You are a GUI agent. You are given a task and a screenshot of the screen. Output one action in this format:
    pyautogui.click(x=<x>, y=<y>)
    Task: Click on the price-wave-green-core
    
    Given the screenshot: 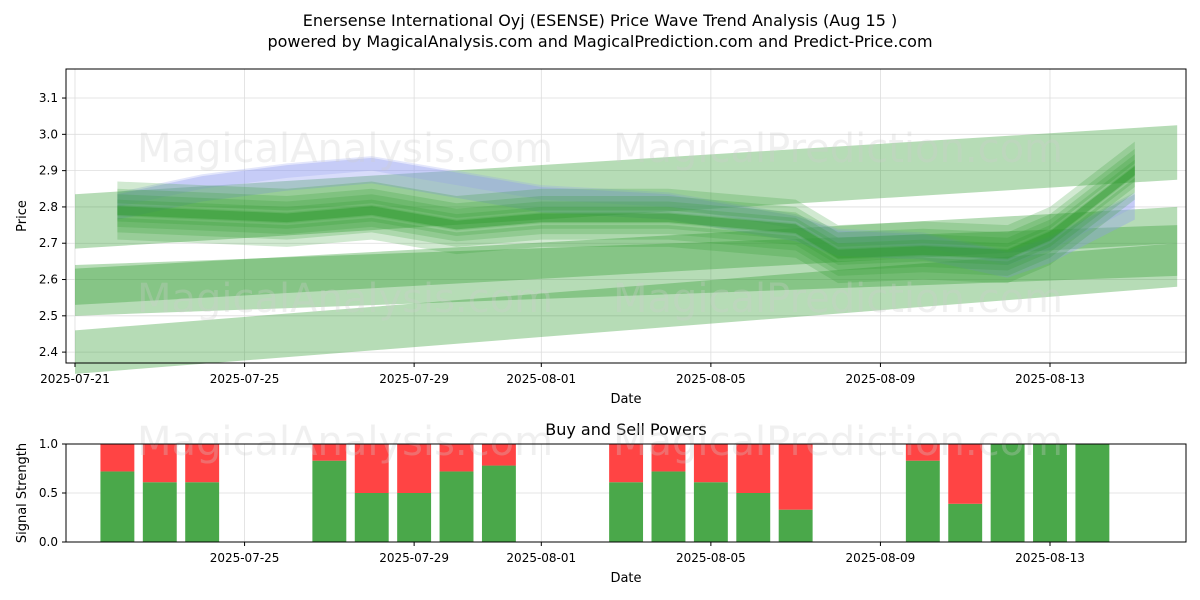 What is the action you would take?
    pyautogui.click(x=626, y=212)
    